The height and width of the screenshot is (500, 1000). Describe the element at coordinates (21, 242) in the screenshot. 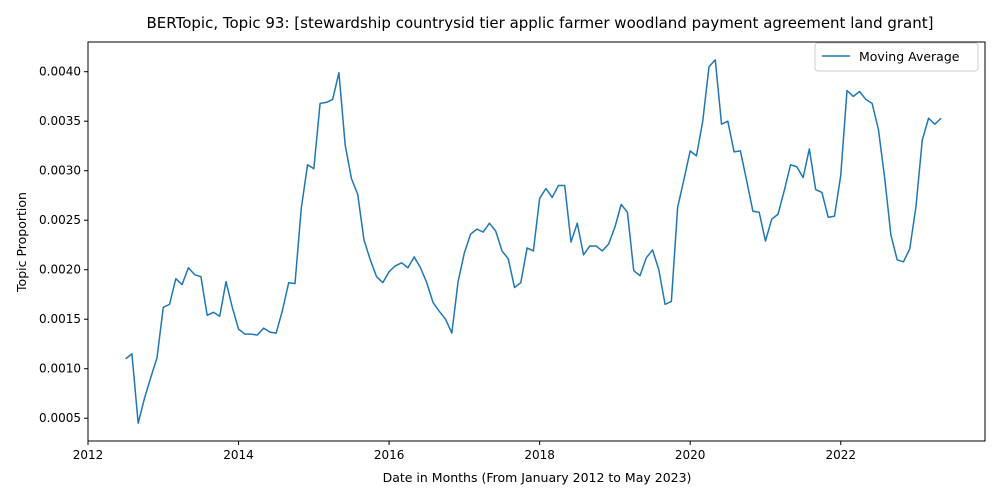

I see `y-axis-title: Topic Proportion` at that location.